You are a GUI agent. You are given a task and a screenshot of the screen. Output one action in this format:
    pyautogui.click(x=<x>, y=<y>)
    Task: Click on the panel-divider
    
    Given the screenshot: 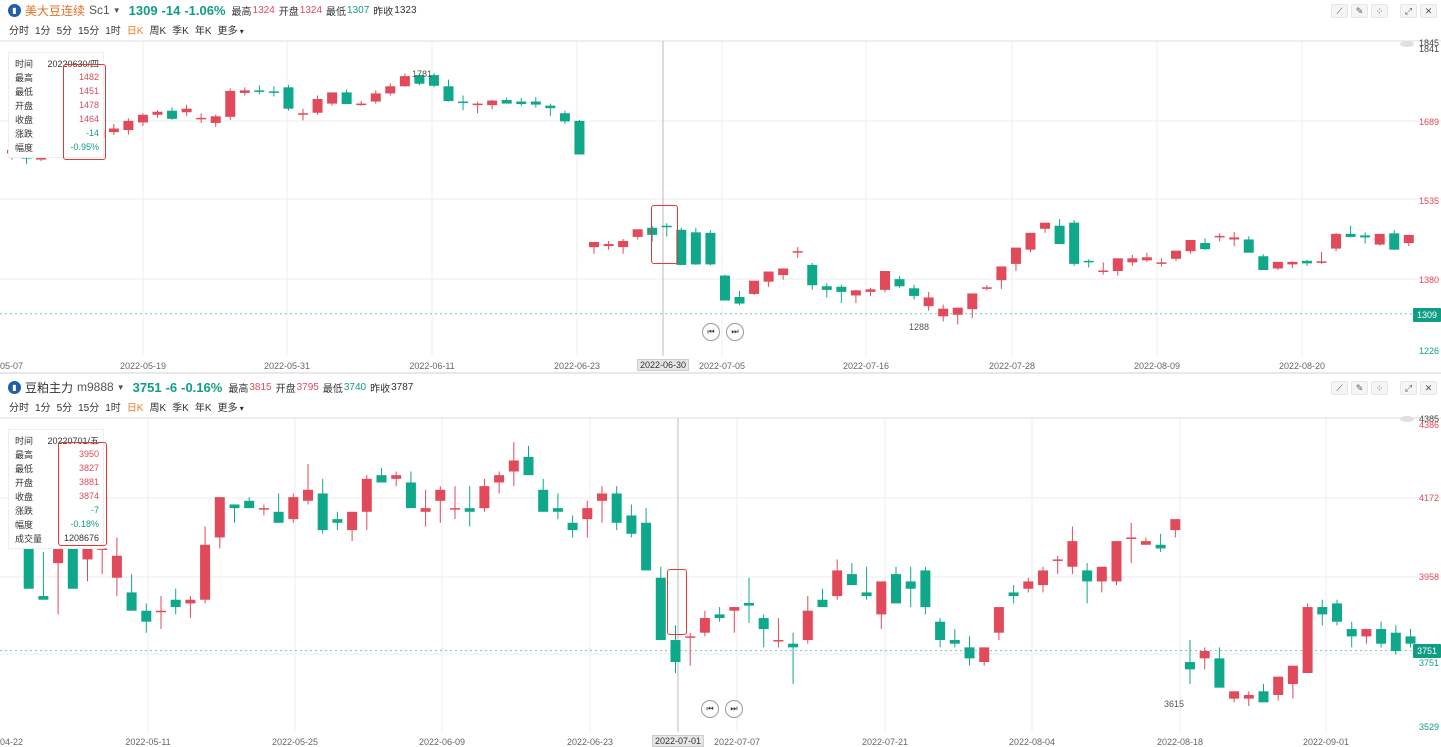 What is the action you would take?
    pyautogui.click(x=720, y=373)
    